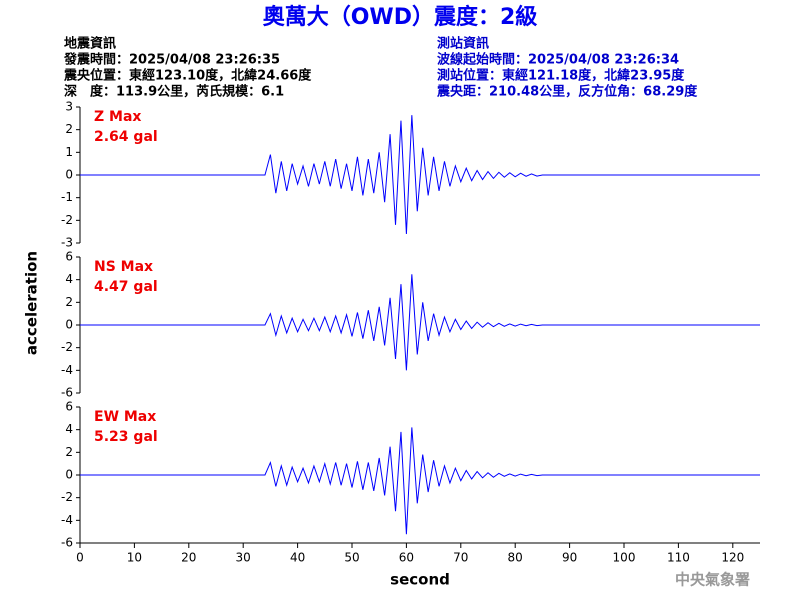 Image resolution: width=800 pixels, height=600 pixels. I want to click on x-tick-label: 60, so click(406, 558).